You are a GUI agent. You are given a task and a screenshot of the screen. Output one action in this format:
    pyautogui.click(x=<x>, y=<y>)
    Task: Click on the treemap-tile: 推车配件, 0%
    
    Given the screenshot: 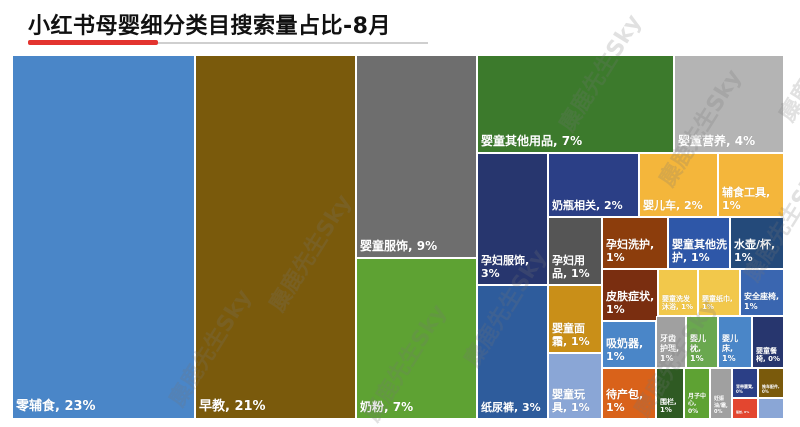 What is the action you would take?
    pyautogui.click(x=771, y=383)
    